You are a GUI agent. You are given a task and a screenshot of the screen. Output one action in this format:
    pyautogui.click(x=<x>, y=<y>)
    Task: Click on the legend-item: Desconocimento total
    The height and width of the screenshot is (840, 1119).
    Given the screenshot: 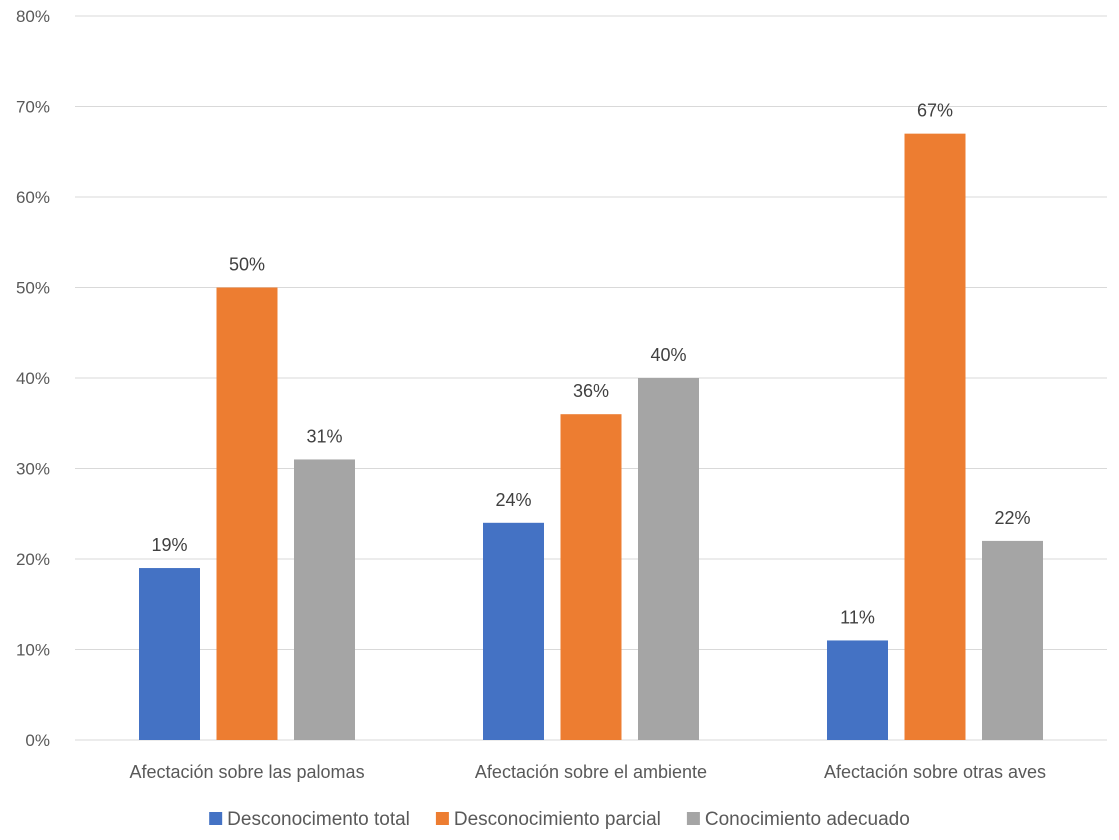 What is the action you would take?
    pyautogui.click(x=309, y=819)
    